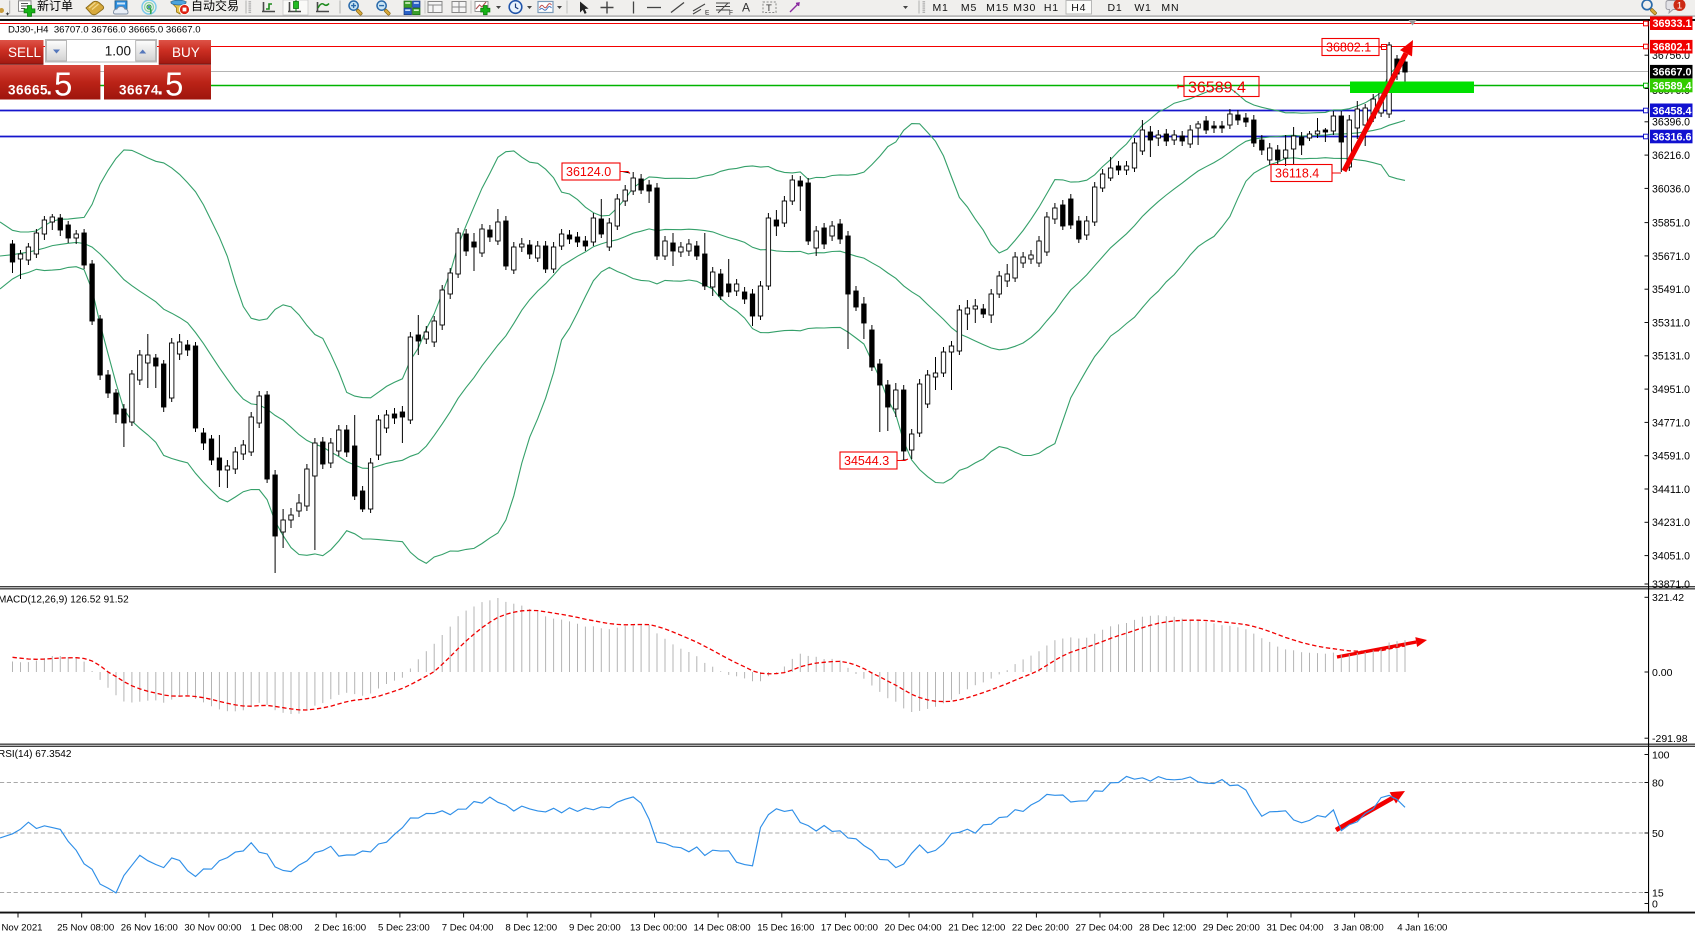 This screenshot has height=937, width=1695. I want to click on svg-text: 34771.0, so click(1671, 423).